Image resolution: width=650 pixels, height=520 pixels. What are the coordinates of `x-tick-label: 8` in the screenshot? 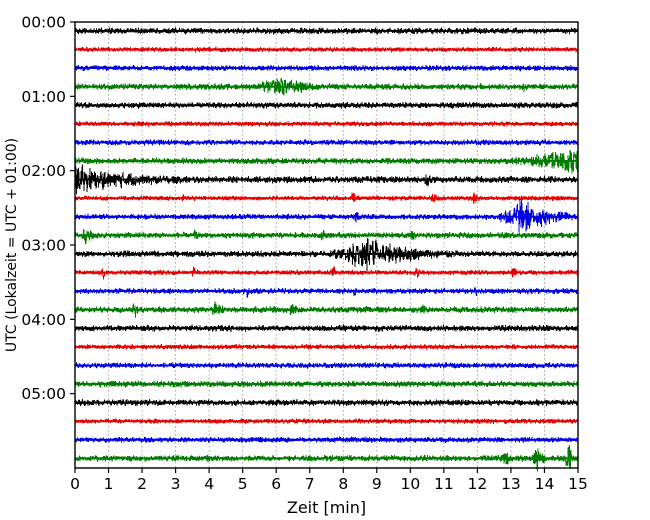 It's located at (343, 484).